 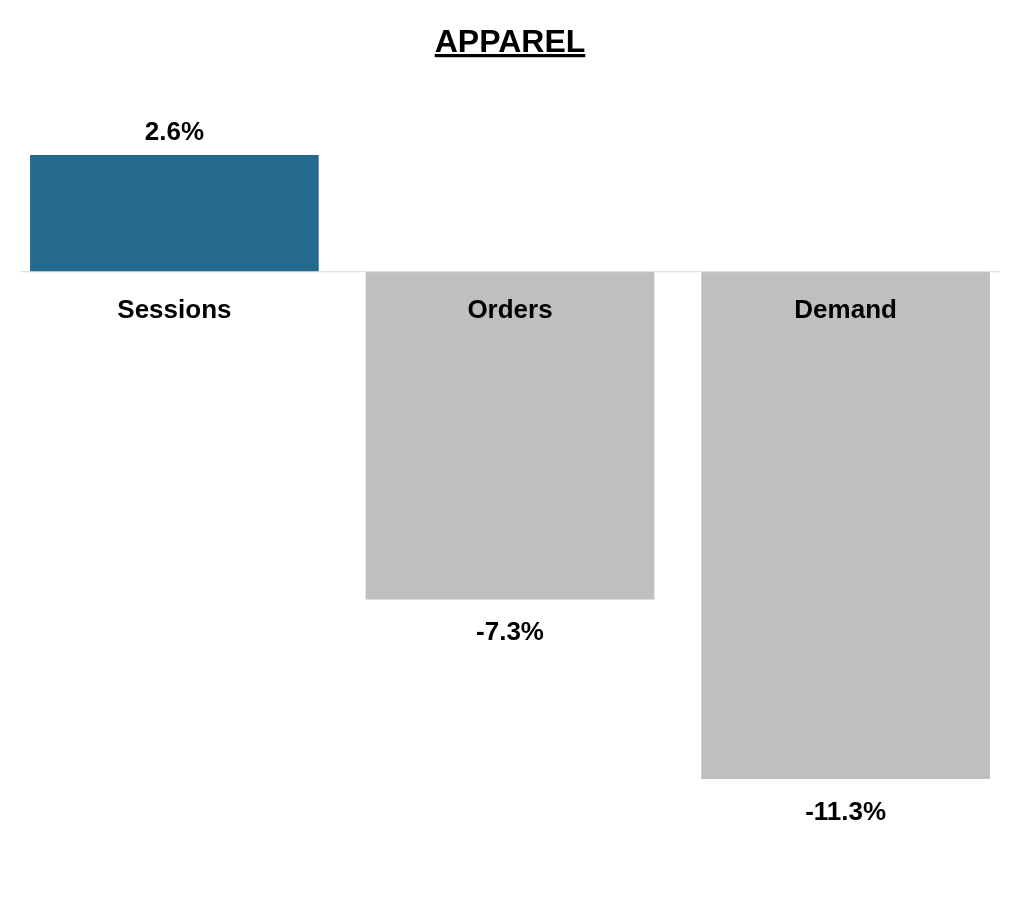 I want to click on x-tick-label: Demand, so click(x=845, y=308).